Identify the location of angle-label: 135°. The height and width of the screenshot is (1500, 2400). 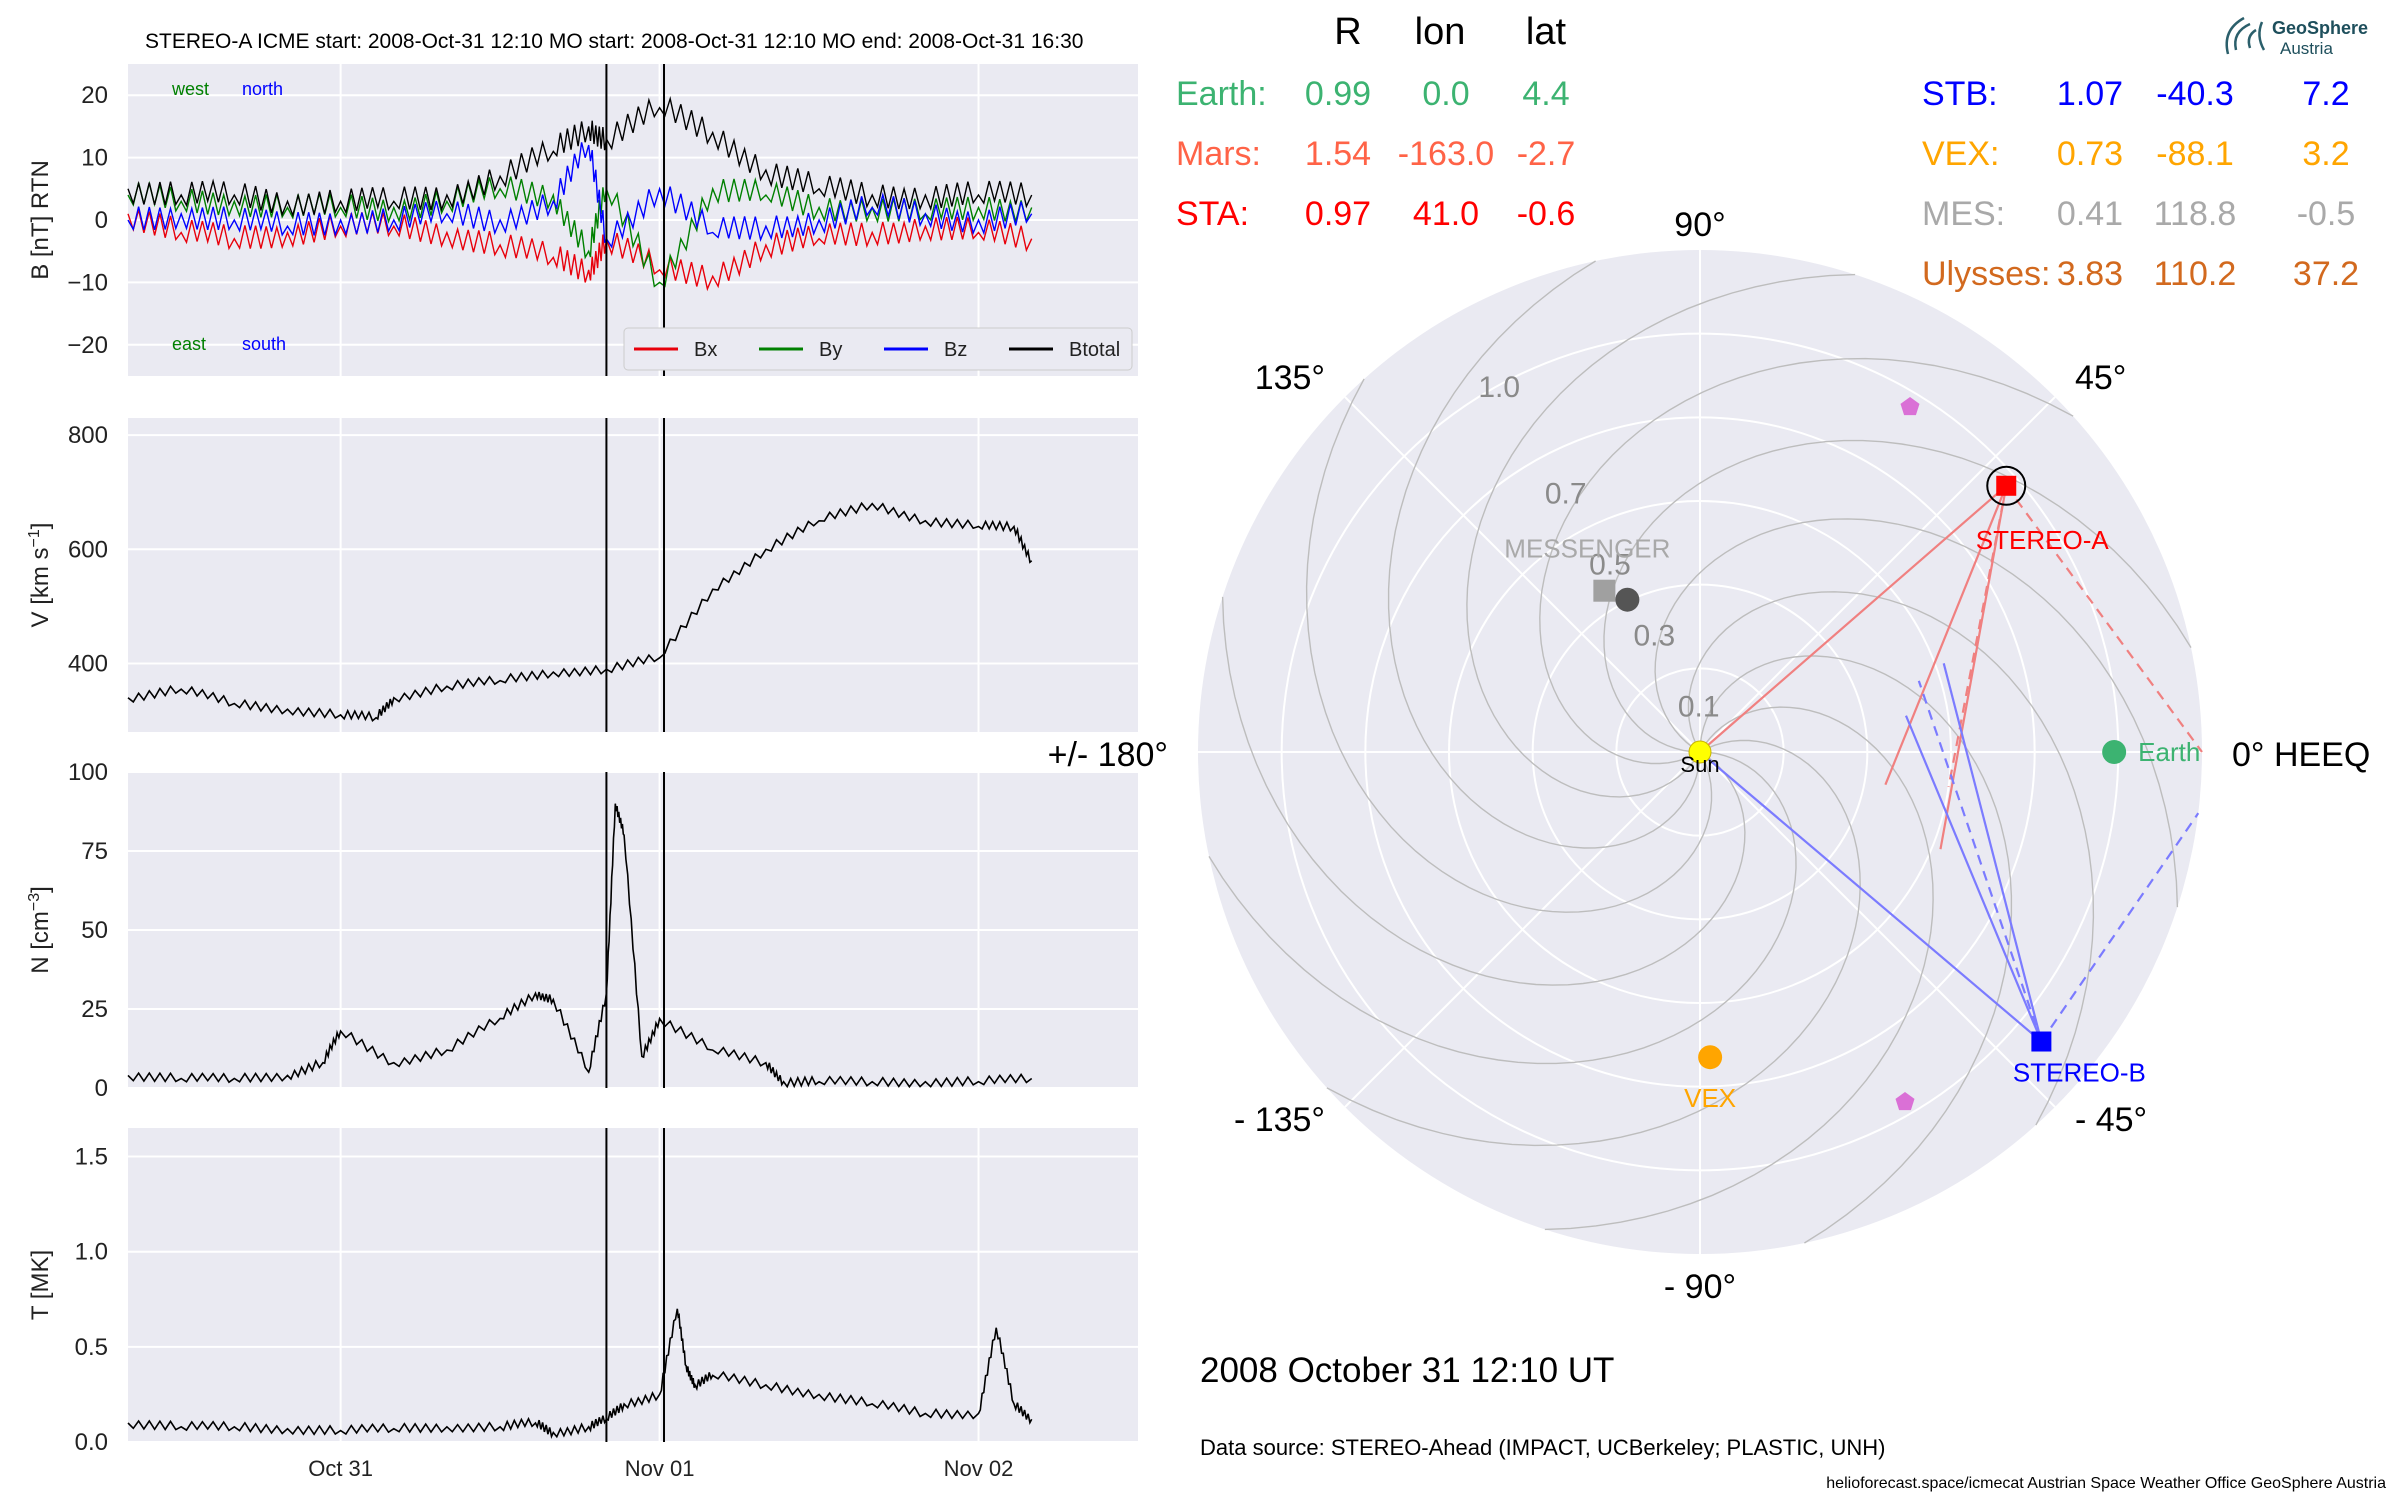
(1290, 378).